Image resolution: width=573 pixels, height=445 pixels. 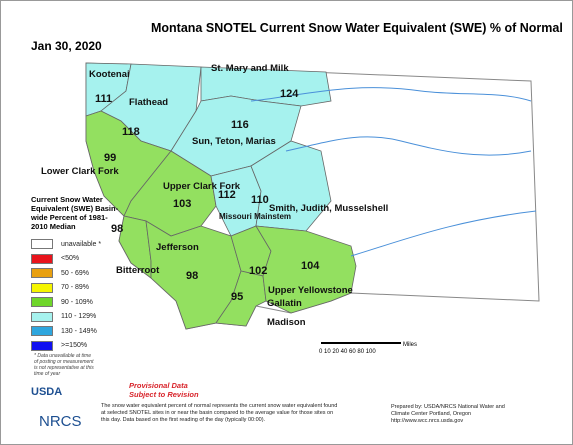 What do you see at coordinates (240, 125) in the screenshot?
I see `basin-value: 116` at bounding box center [240, 125].